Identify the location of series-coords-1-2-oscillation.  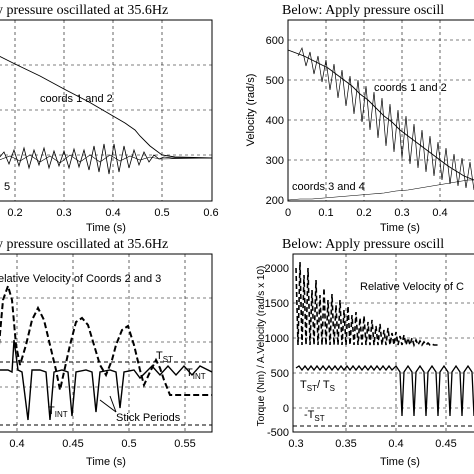
(385, 118).